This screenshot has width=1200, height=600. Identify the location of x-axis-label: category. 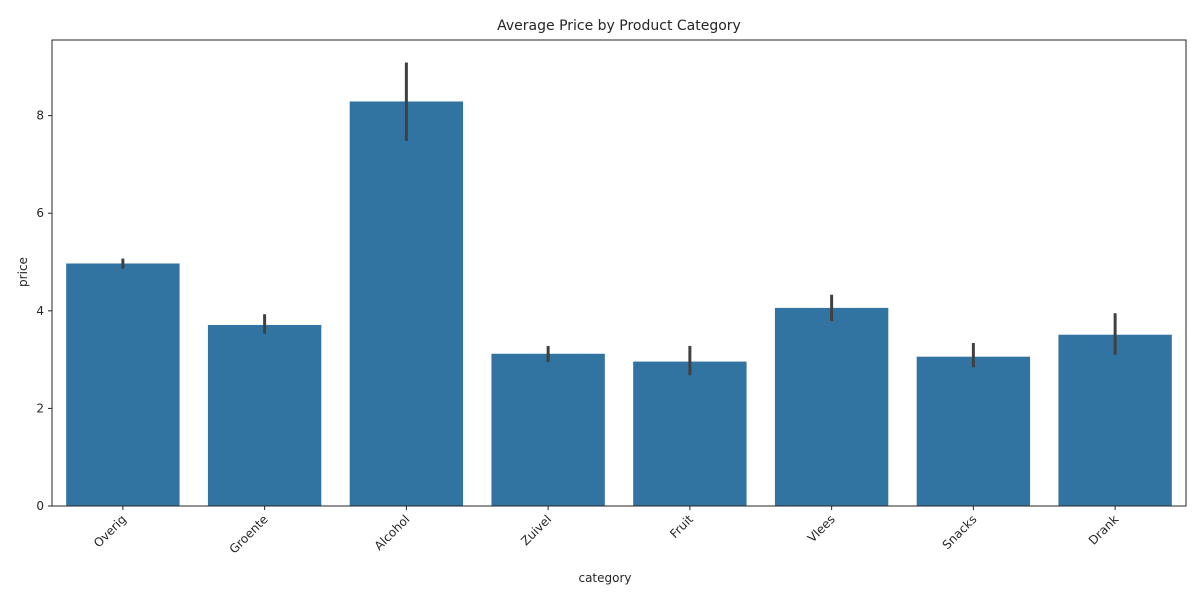
(604, 578).